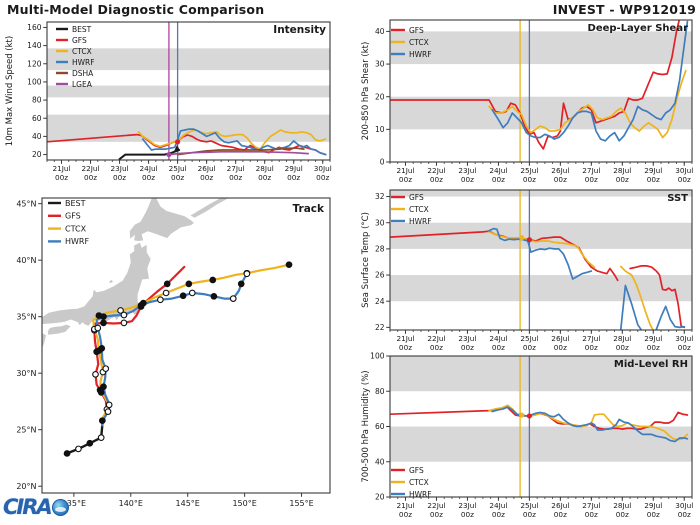 This screenshot has height=525, width=700. I want to click on svg-text: 40, so click(380, 31).